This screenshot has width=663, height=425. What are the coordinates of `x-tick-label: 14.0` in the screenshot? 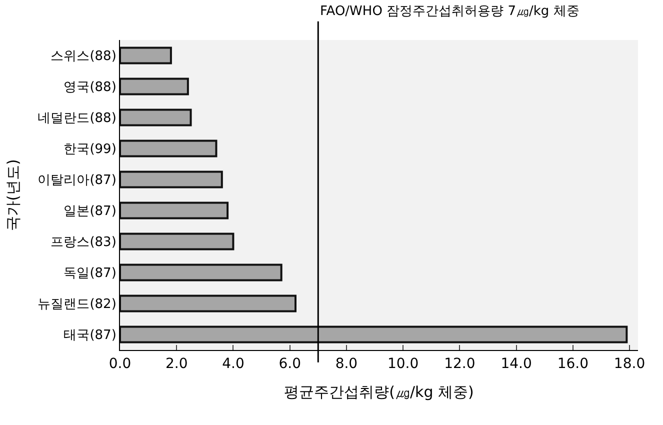 It's located at (516, 364).